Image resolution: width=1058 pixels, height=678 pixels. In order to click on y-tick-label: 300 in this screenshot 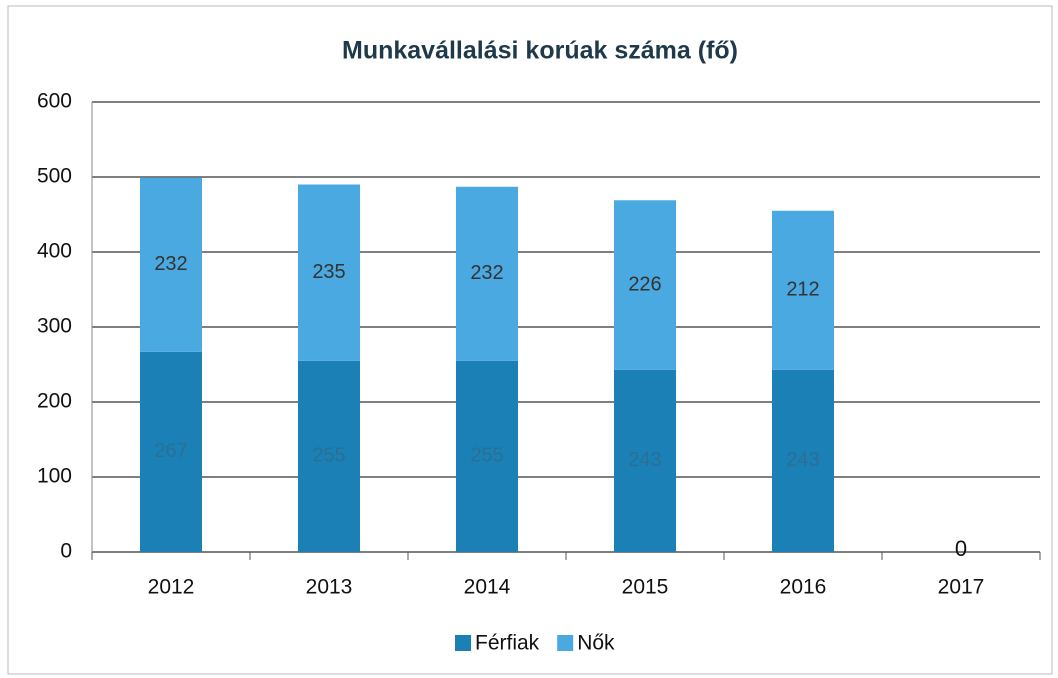, I will do `click(54, 326)`.